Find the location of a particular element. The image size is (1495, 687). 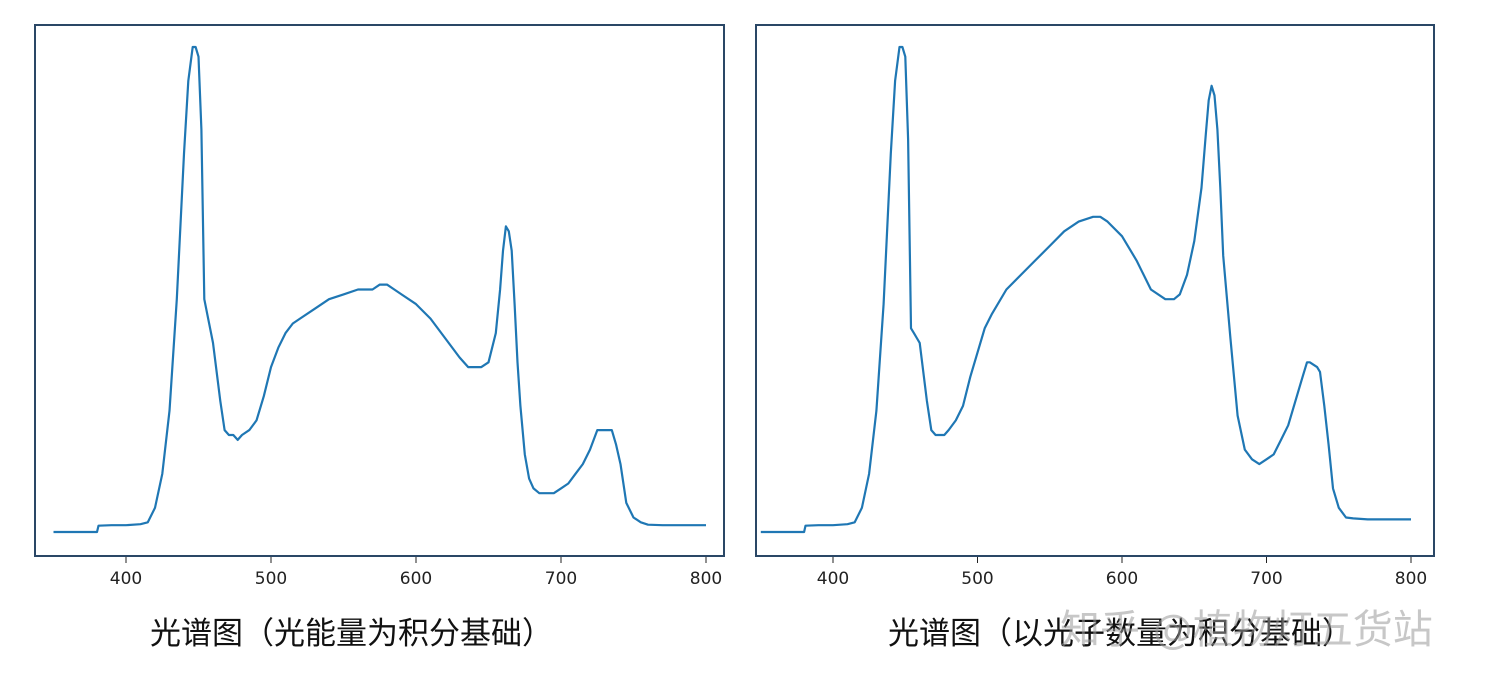

chart-caption-photon: 光谱图（以光子数量为积分基础） is located at coordinates (1120, 634).